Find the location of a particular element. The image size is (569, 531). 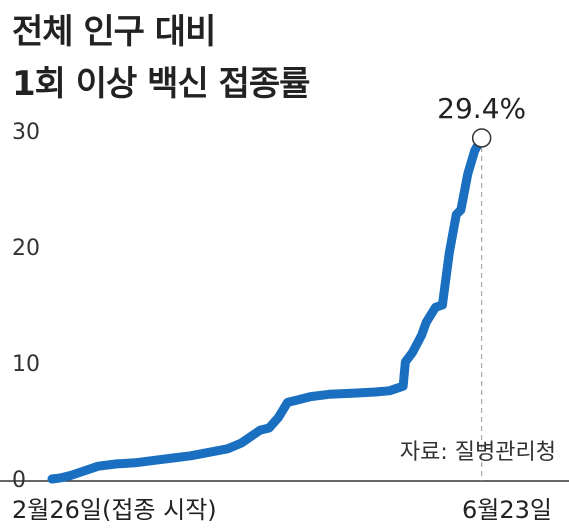

y-tick-label: 20 is located at coordinates (26, 248).